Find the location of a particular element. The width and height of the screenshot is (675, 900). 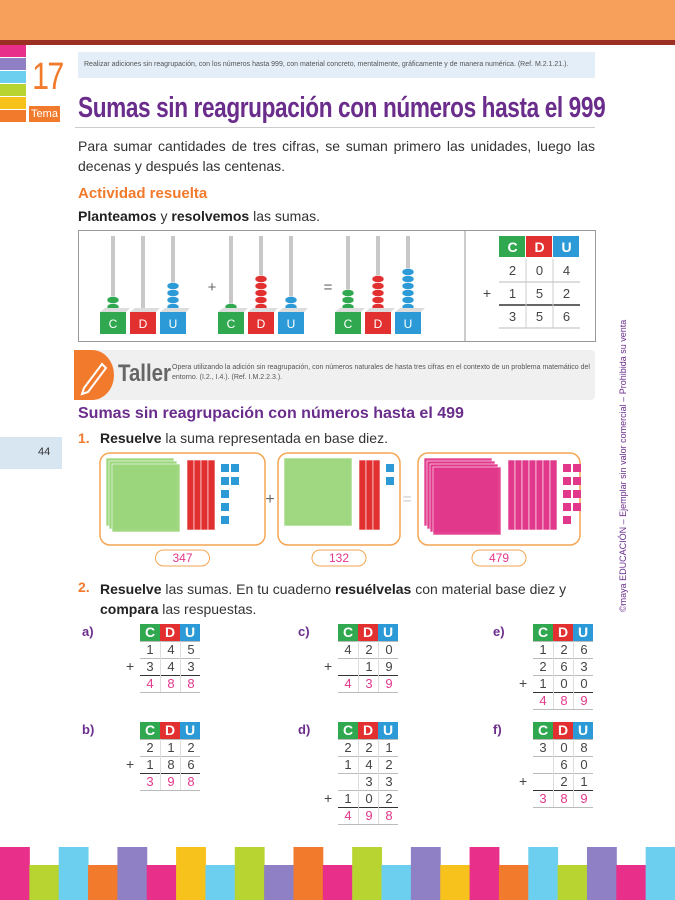

base-ten-panel: 347 132 479 + = is located at coordinates (340, 509).